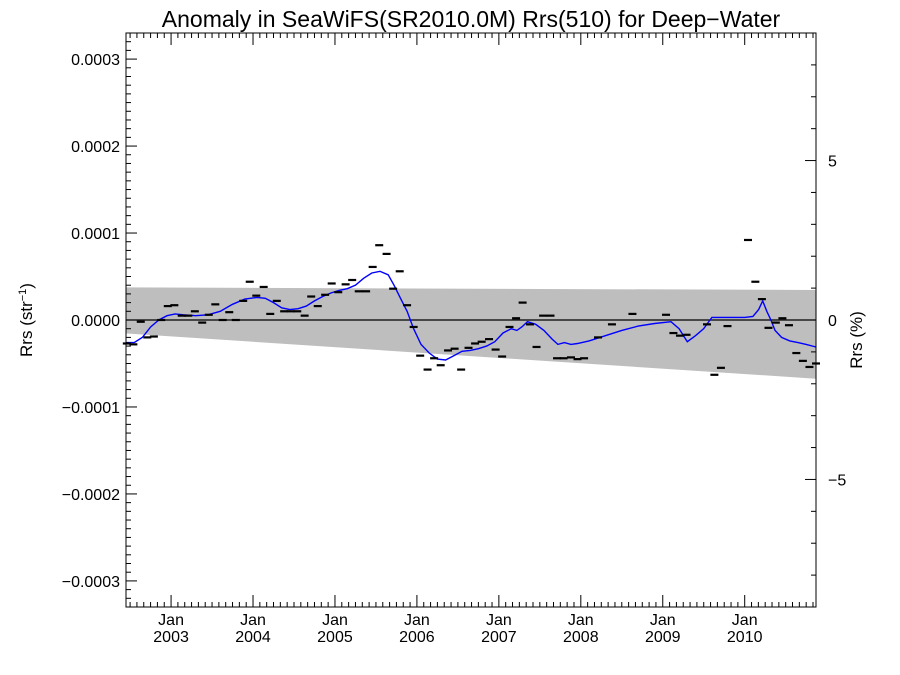  I want to click on smoothed-series-layer, so click(471, 315).